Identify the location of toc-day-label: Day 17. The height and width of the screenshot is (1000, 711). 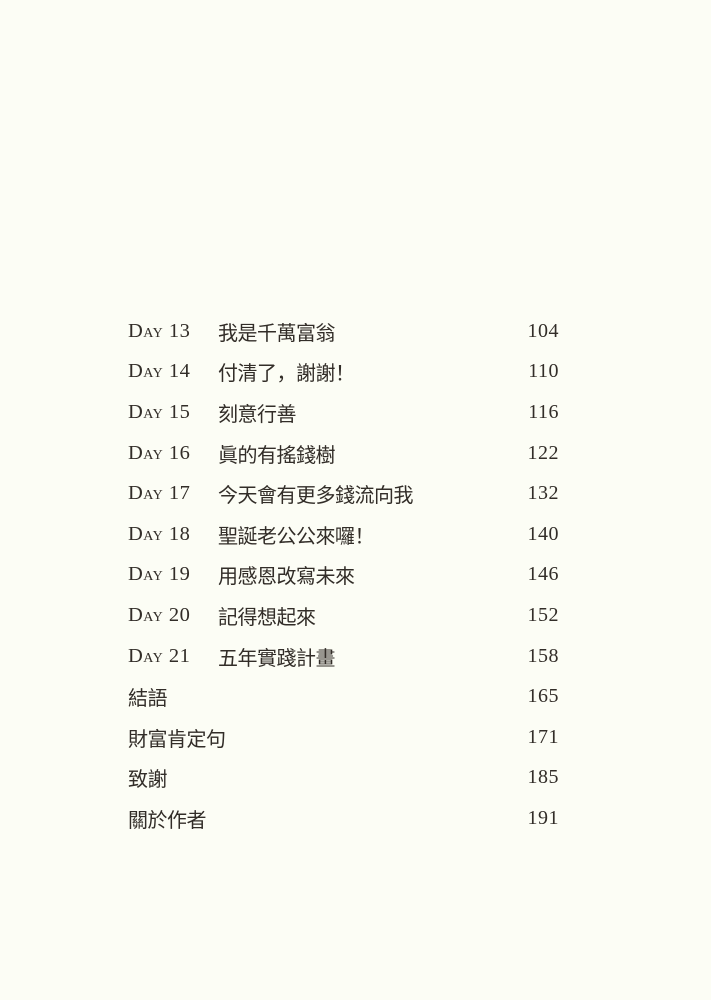
(159, 493).